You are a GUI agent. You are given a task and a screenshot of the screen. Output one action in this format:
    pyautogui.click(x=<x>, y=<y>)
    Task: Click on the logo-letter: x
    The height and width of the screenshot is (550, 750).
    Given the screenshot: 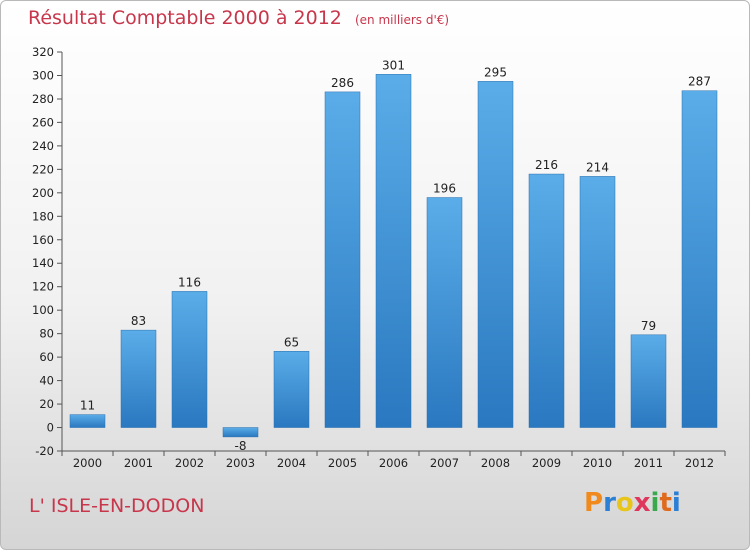 What is the action you would take?
    pyautogui.click(x=642, y=503)
    